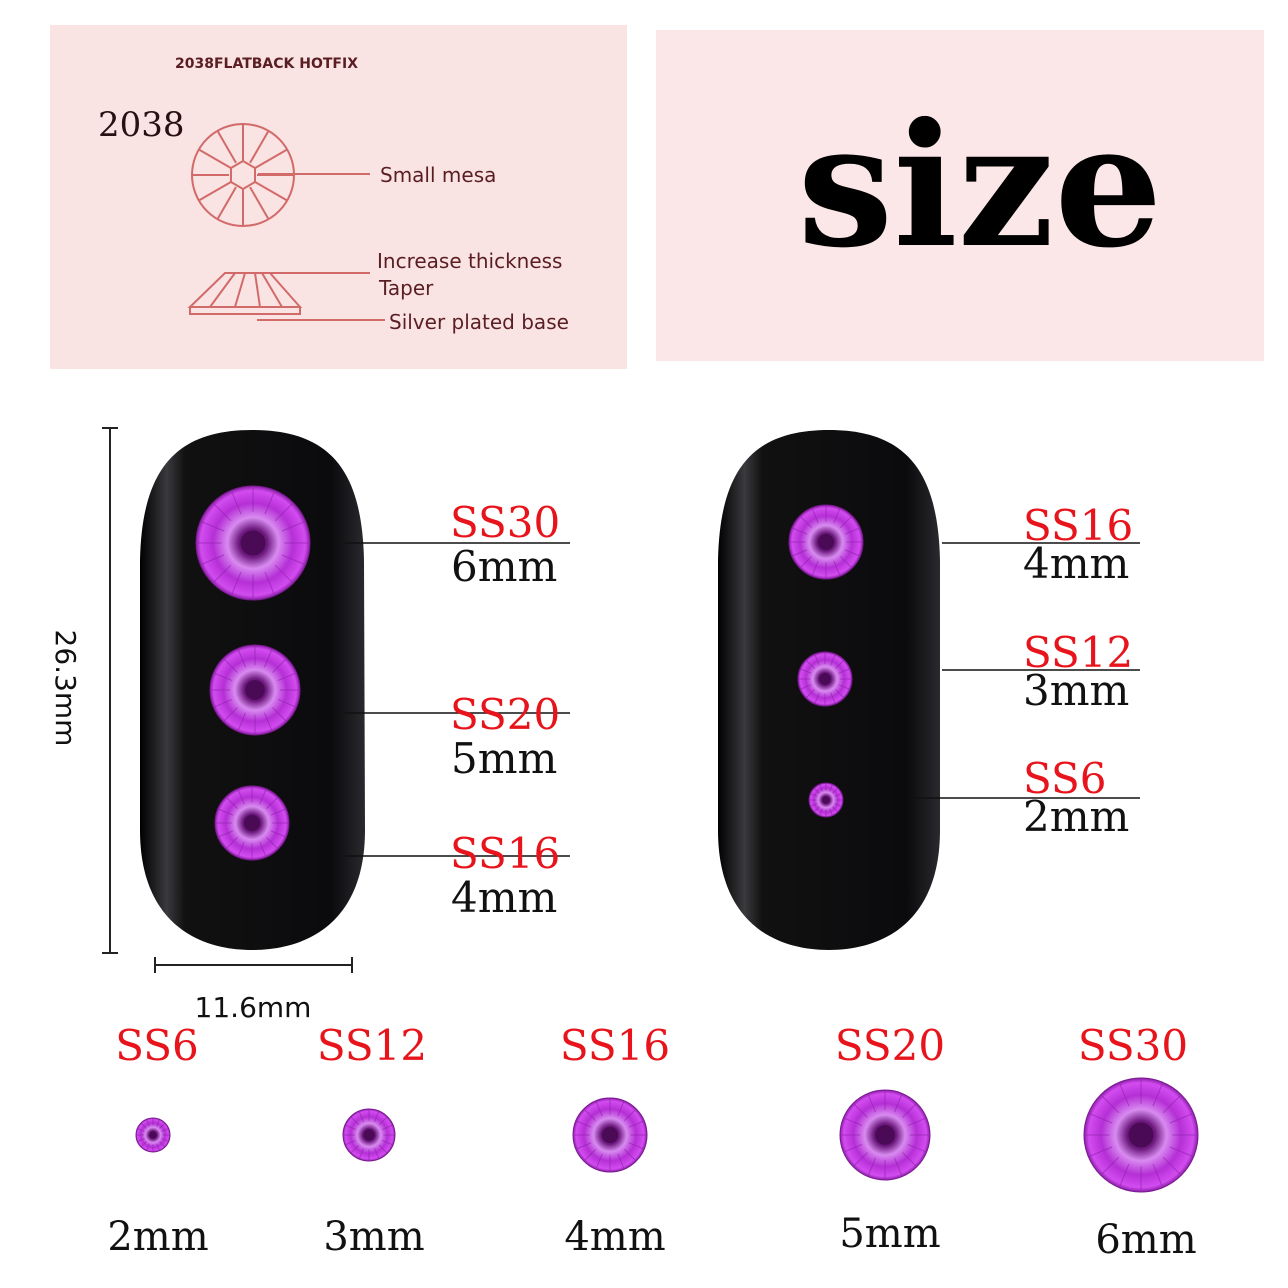 The width and height of the screenshot is (1288, 1288). I want to click on code-label: SS6, so click(1065, 778).